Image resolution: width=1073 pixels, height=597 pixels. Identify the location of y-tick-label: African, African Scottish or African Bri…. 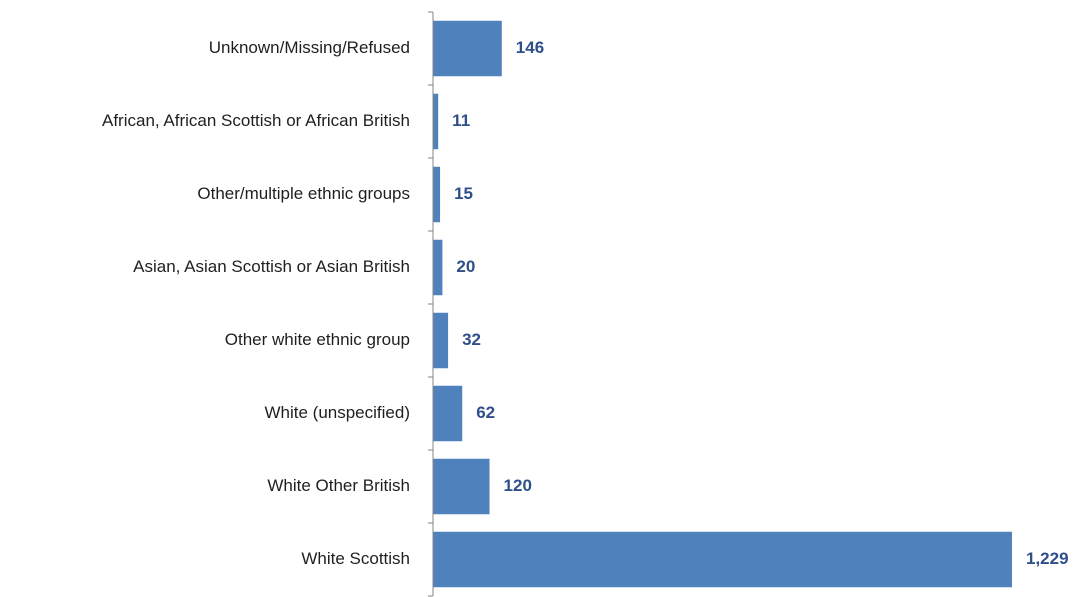
(256, 120).